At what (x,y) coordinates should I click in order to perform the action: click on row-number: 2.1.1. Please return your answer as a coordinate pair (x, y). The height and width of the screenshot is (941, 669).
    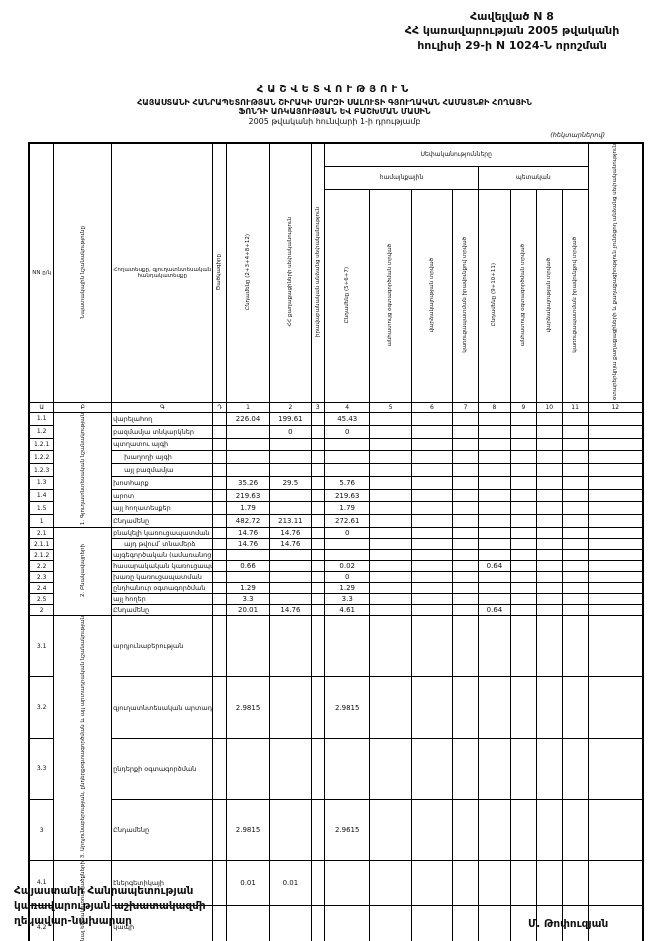
    Looking at the image, I should click on (41, 544).